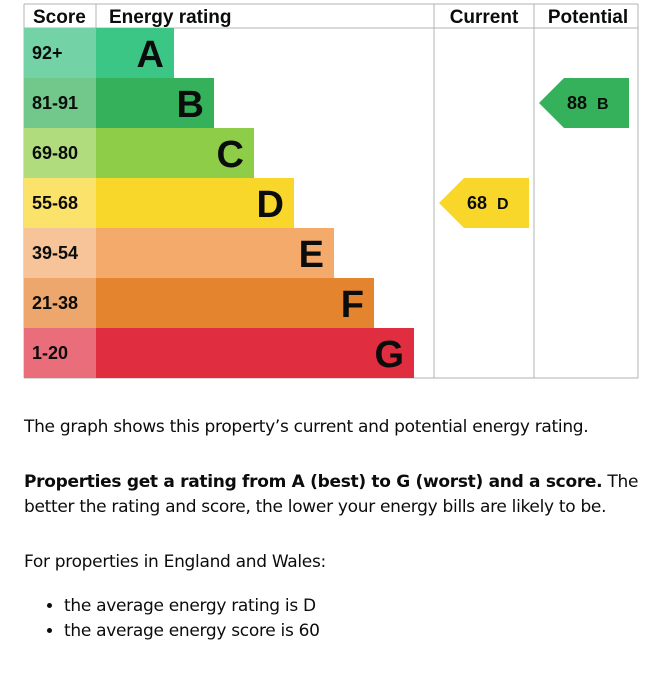 The height and width of the screenshot is (678, 655). I want to click on band-letter-b: B, so click(190, 105).